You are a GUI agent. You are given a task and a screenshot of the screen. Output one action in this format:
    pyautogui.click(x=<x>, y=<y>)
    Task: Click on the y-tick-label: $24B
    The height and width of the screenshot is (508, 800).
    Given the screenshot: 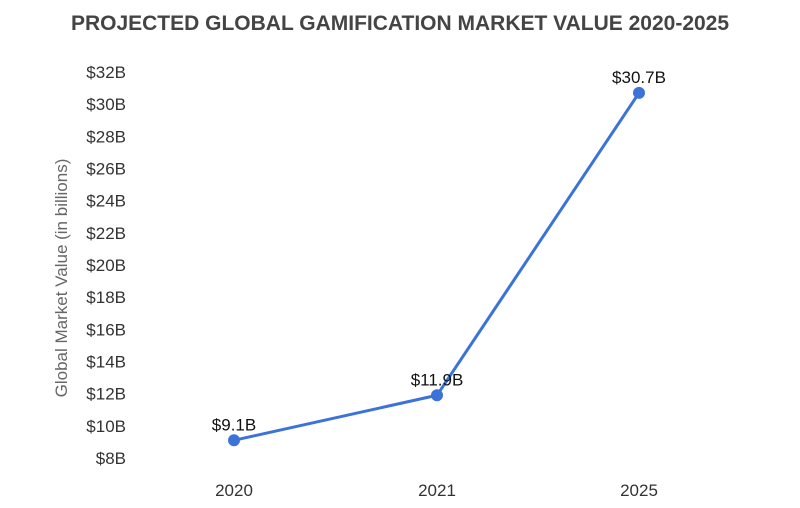 What is the action you would take?
    pyautogui.click(x=106, y=201)
    